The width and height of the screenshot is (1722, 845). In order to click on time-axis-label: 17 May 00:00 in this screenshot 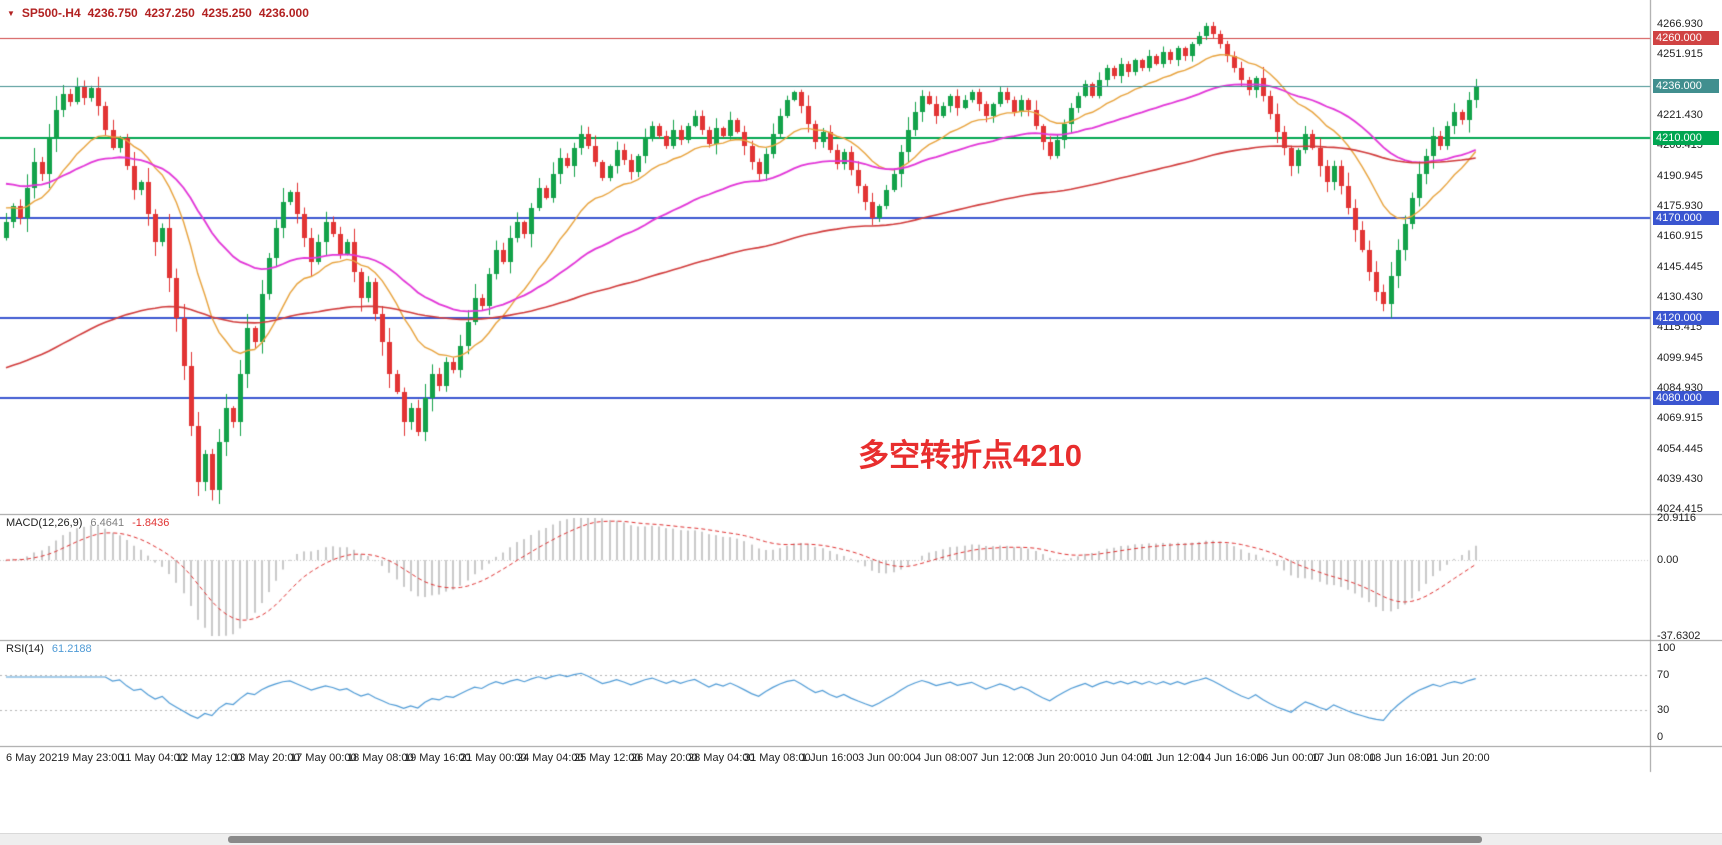, I will do `click(323, 758)`.